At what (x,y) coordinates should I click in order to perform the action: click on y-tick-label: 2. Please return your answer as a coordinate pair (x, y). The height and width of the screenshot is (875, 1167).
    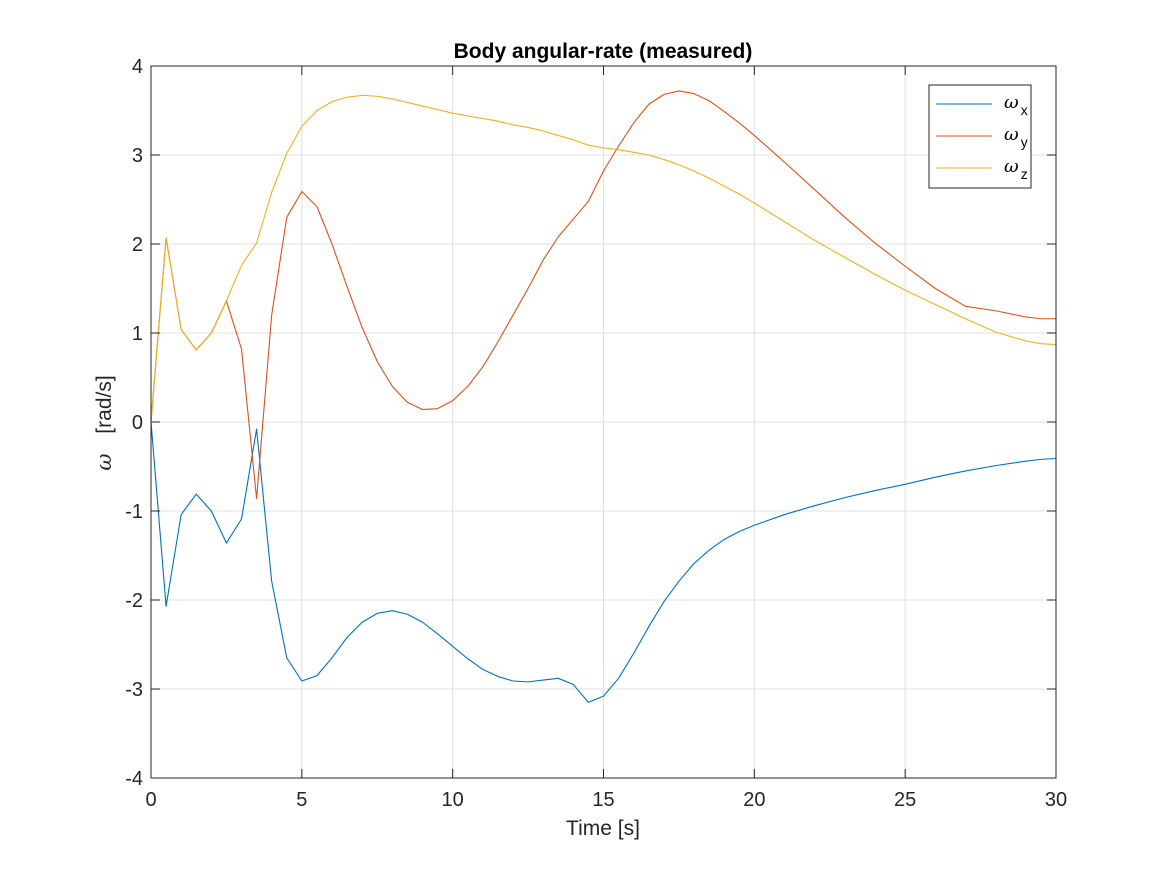
    Looking at the image, I should click on (137, 245).